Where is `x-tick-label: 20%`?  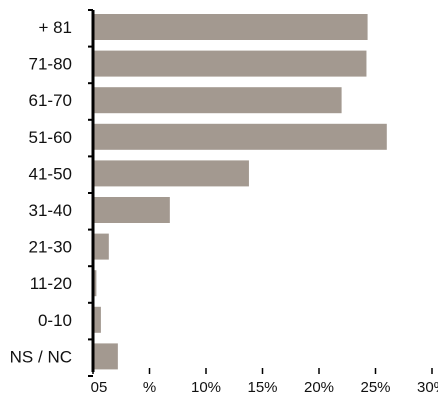
x-tick-label: 20% is located at coordinates (319, 387).